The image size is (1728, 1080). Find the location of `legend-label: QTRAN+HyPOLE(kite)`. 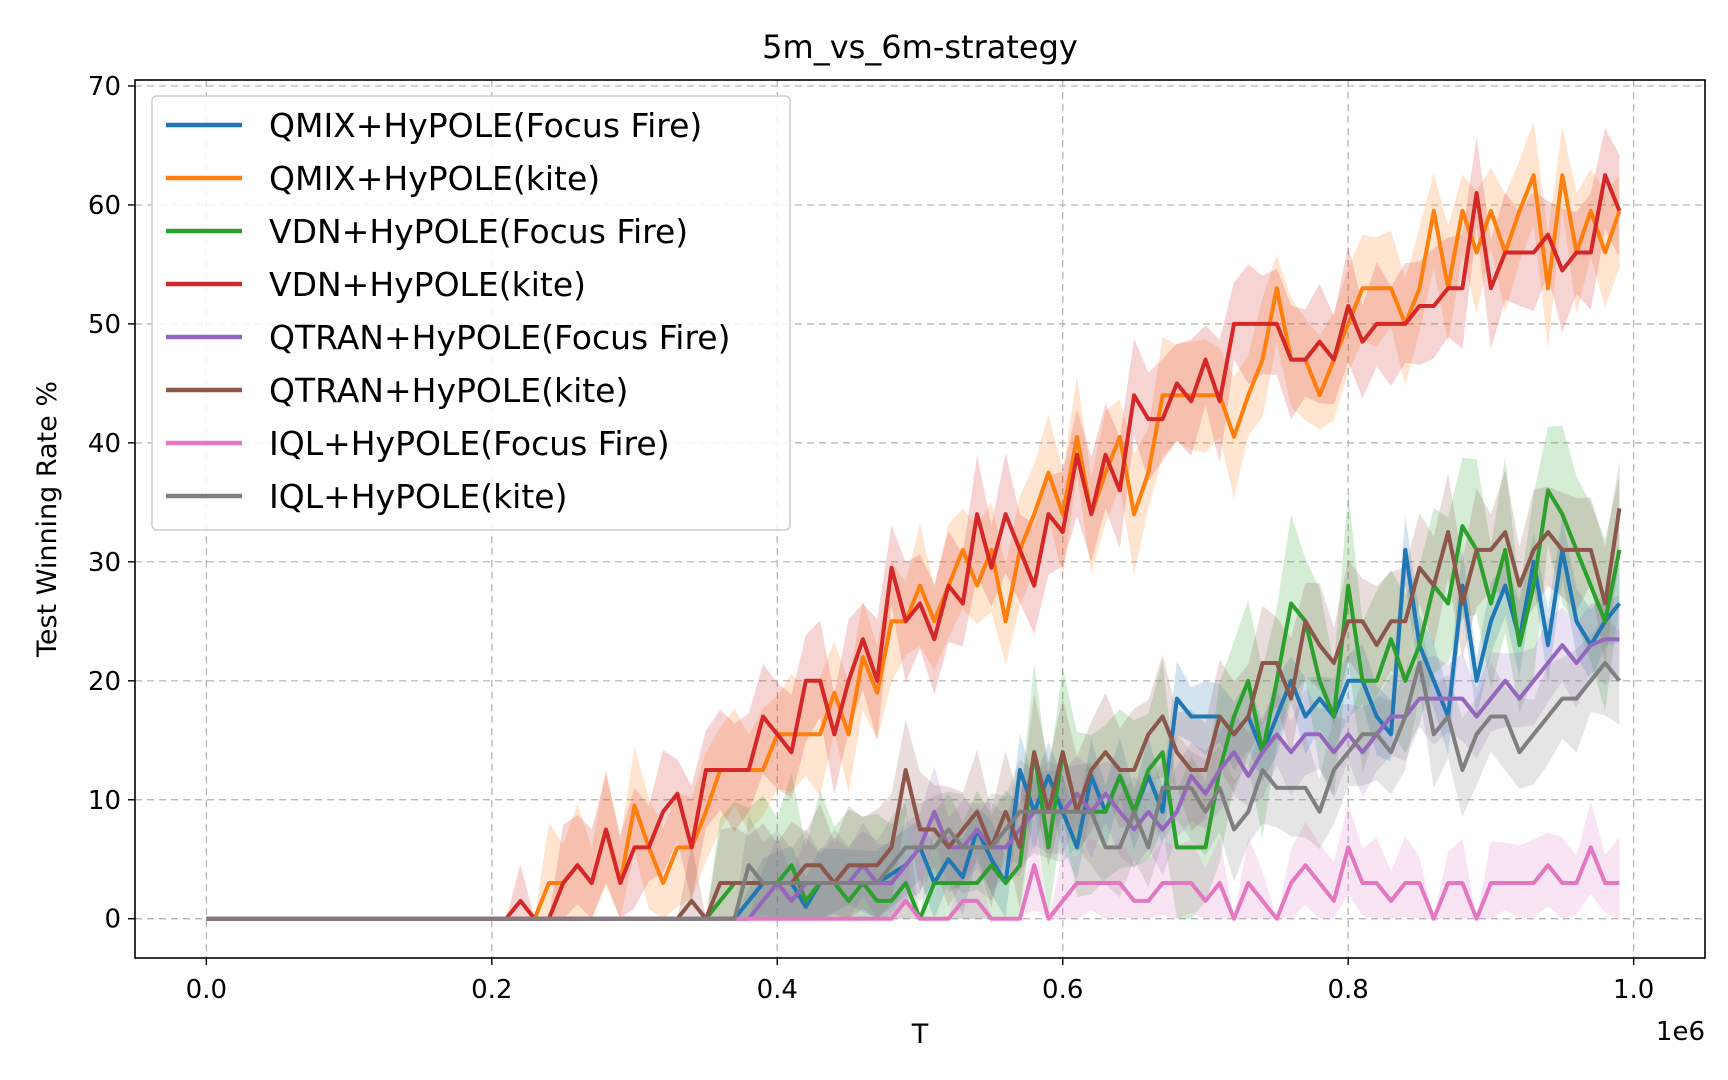

legend-label: QTRAN+HyPOLE(kite) is located at coordinates (448, 390).